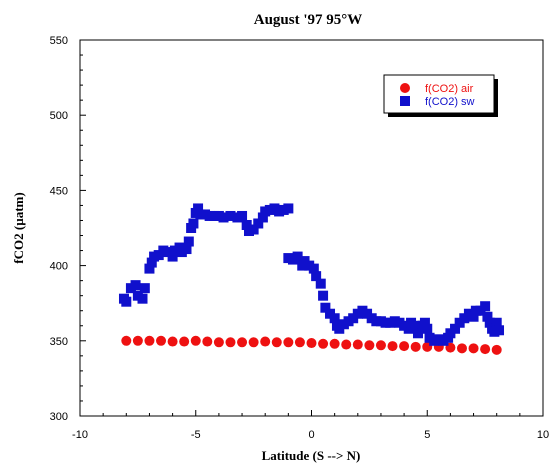 The height and width of the screenshot is (469, 557). What do you see at coordinates (80, 435) in the screenshot?
I see `x-tick-label: -10` at bounding box center [80, 435].